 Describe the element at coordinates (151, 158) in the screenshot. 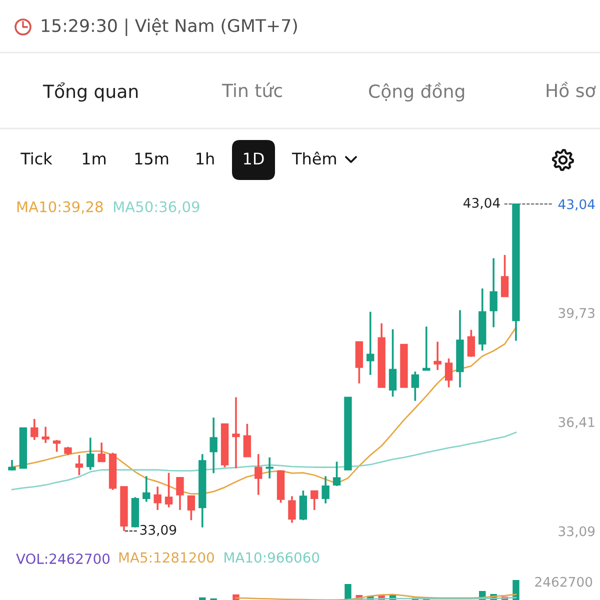

I see `text: 15m` at that location.